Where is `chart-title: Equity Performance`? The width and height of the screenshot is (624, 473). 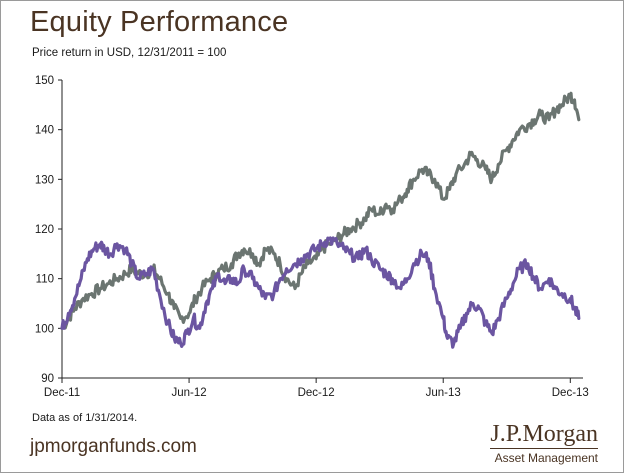
chart-title: Equity Performance is located at coordinates (159, 22).